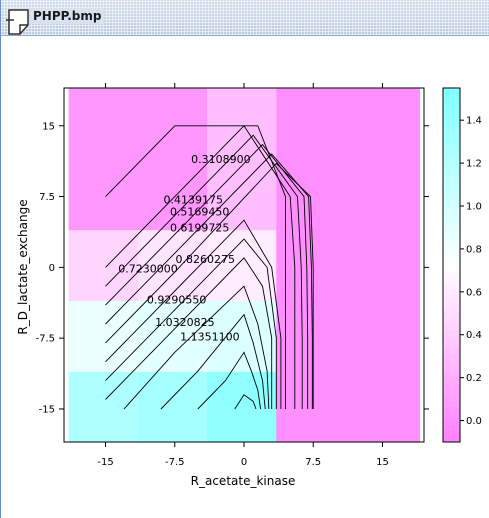 The width and height of the screenshot is (489, 518). What do you see at coordinates (200, 212) in the screenshot?
I see `contour-label: 0.5169450` at bounding box center [200, 212].